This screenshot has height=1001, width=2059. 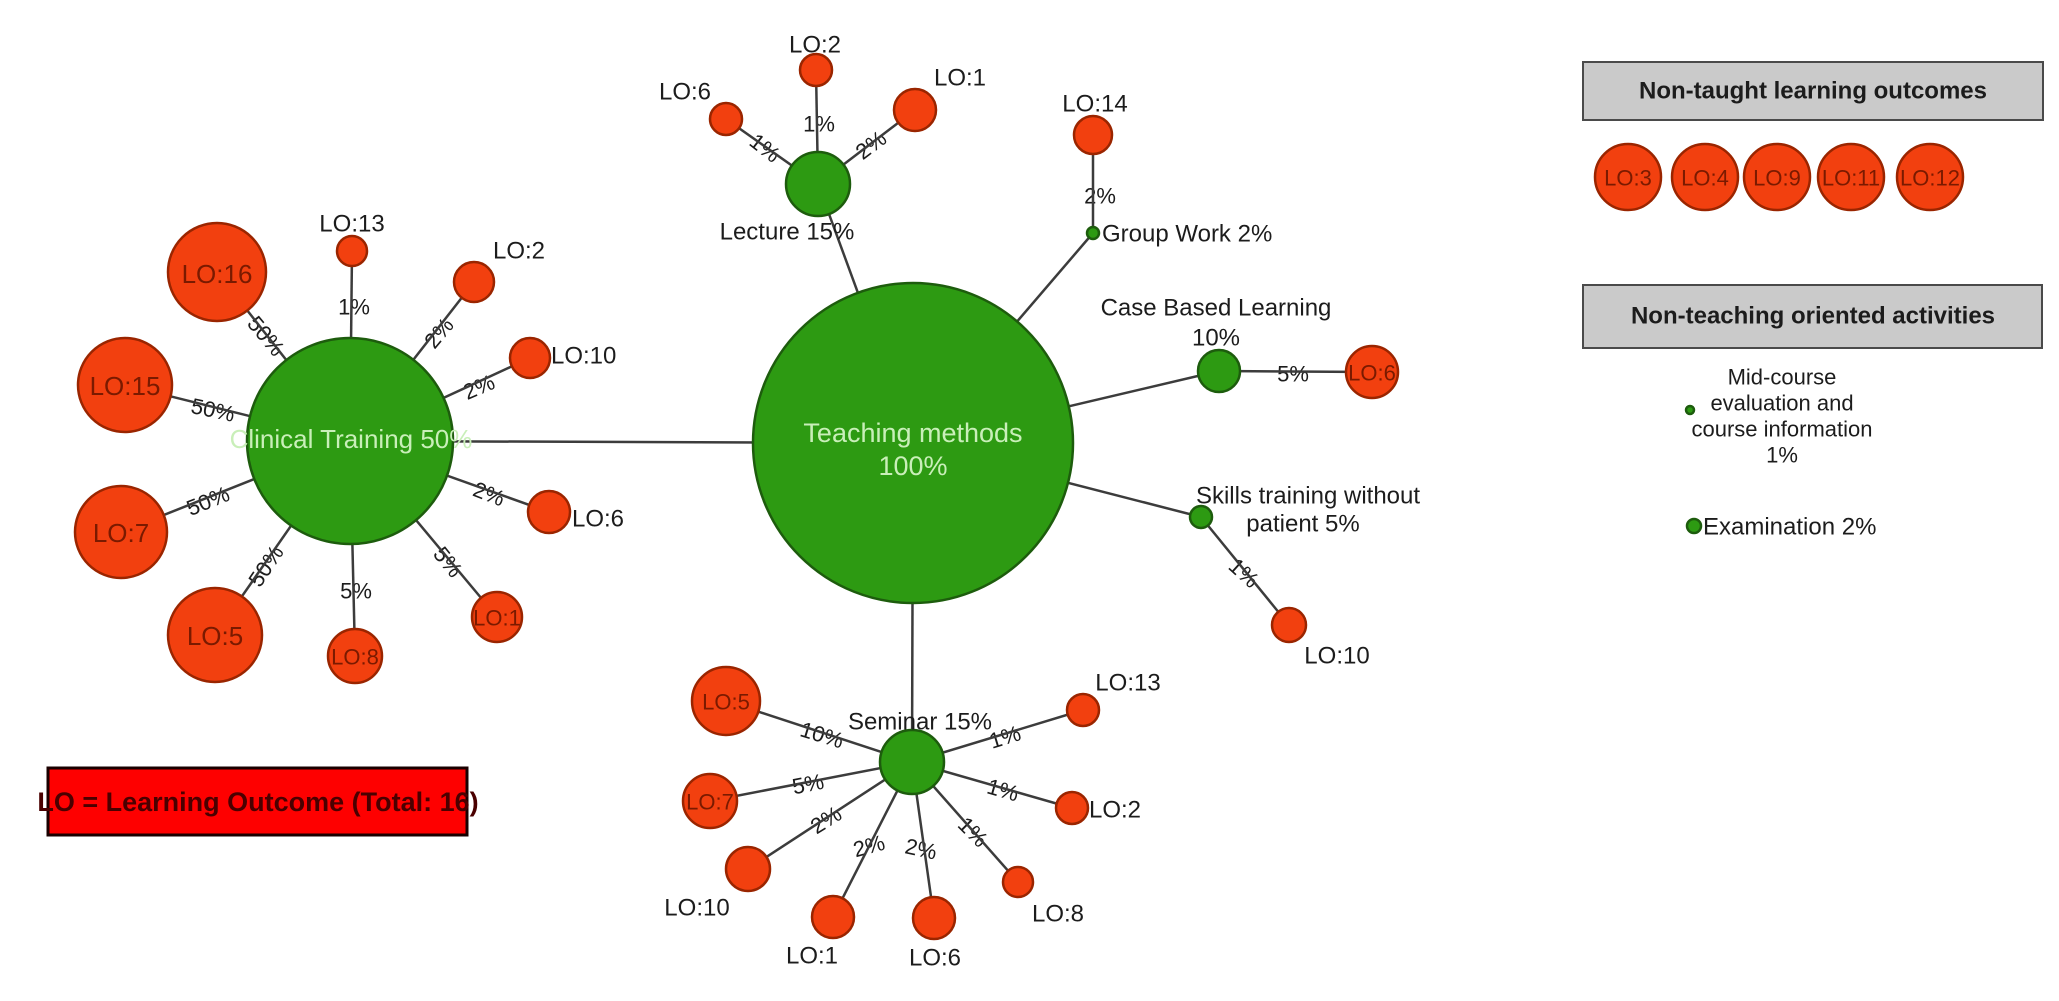 I want to click on clinical-lo5-label: LO:5, so click(x=215, y=636).